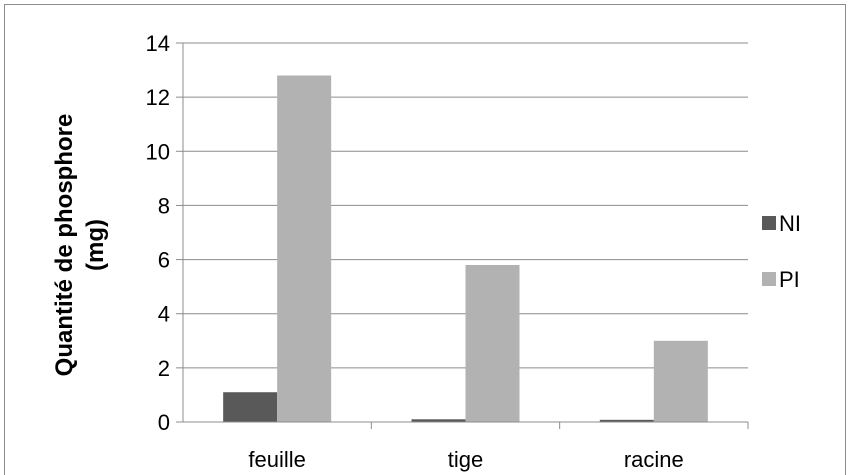 The height and width of the screenshot is (475, 852). What do you see at coordinates (158, 43) in the screenshot?
I see `y-tick-label: 14` at bounding box center [158, 43].